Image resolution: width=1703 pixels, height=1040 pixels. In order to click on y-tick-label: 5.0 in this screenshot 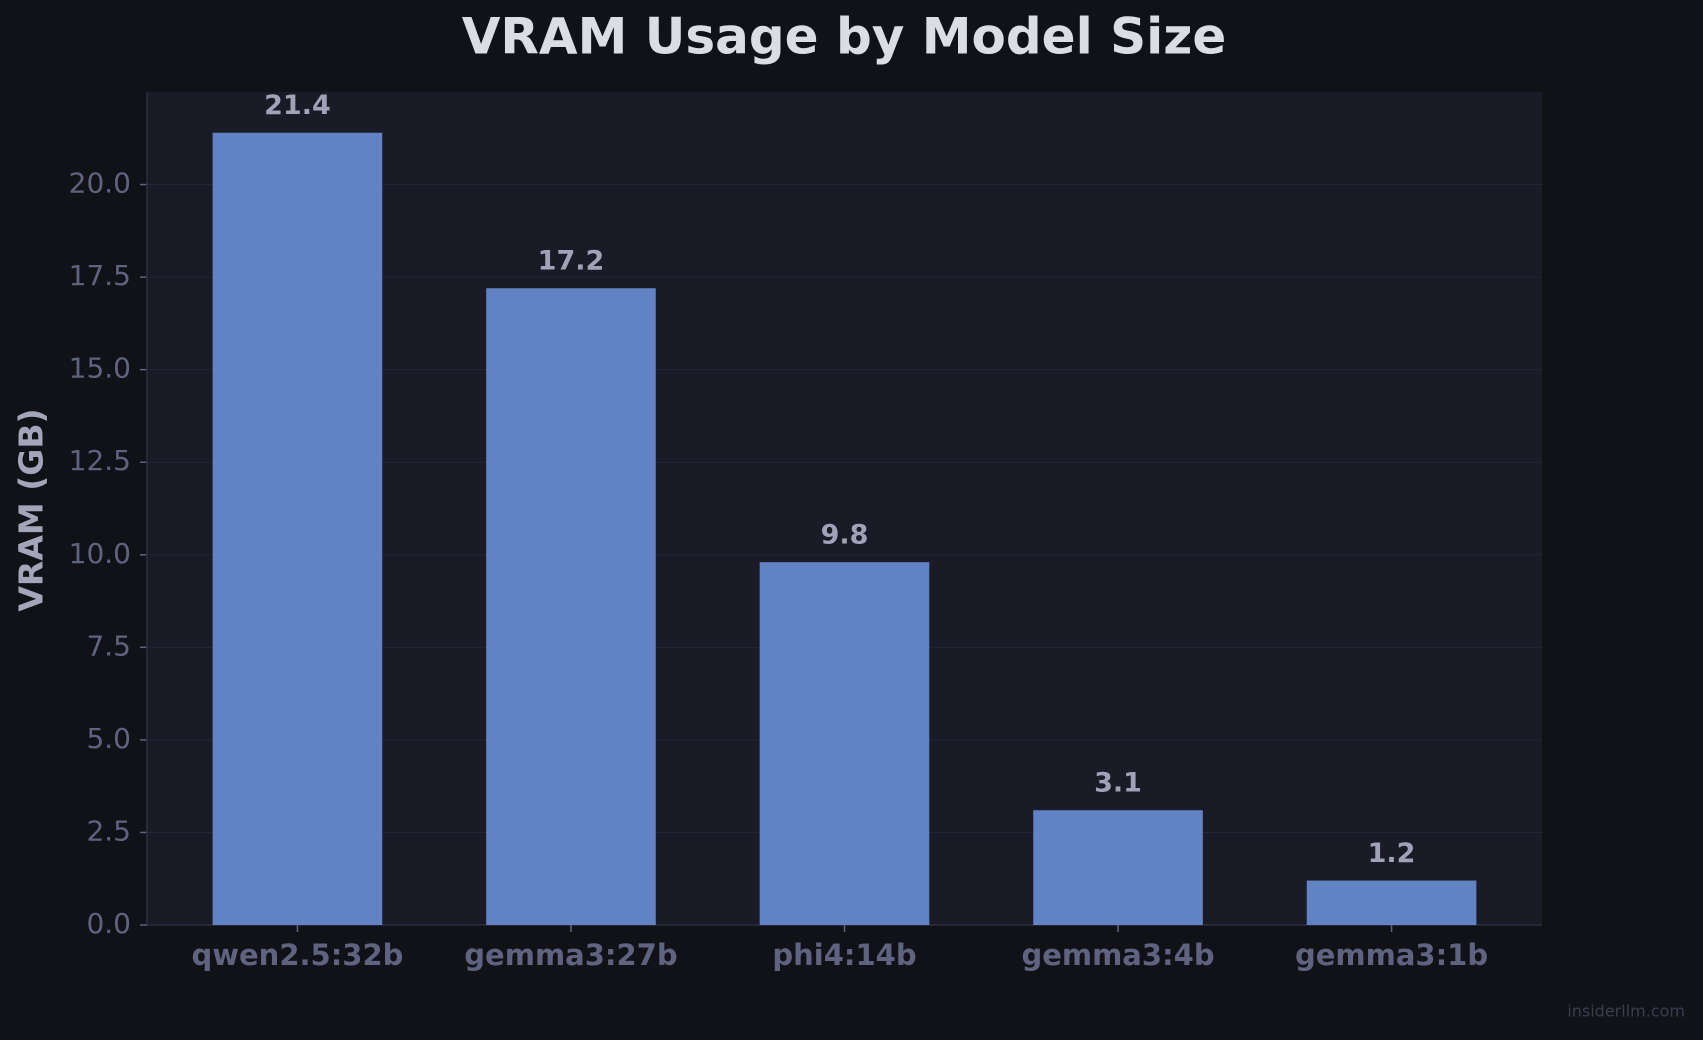, I will do `click(108, 738)`.